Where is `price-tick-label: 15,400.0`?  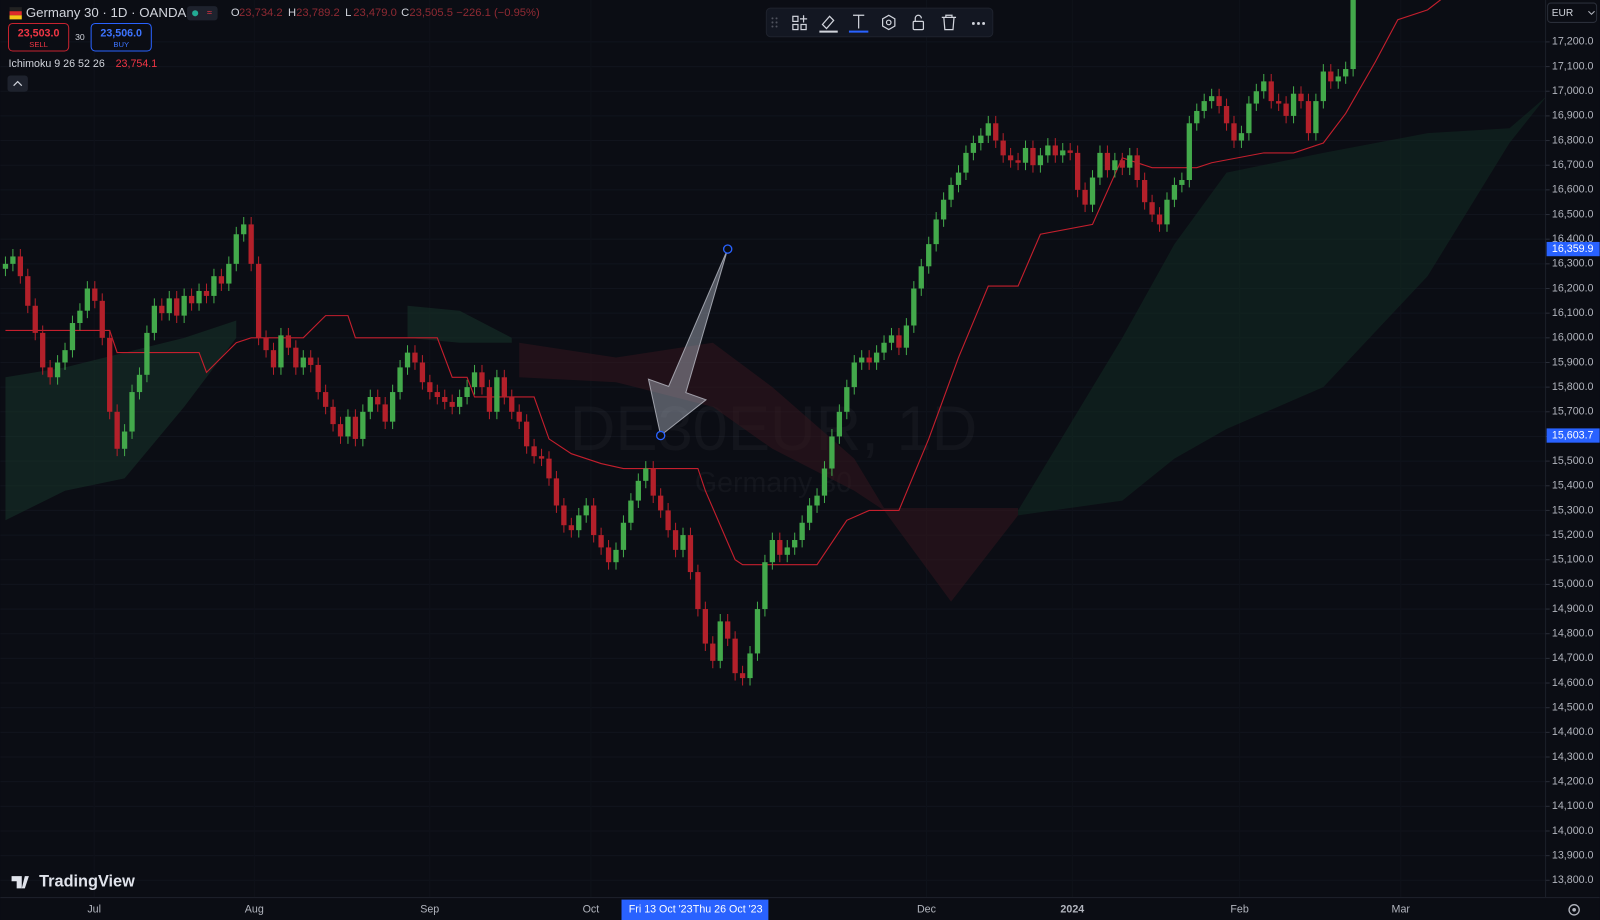
price-tick-label: 15,400.0 is located at coordinates (1573, 486).